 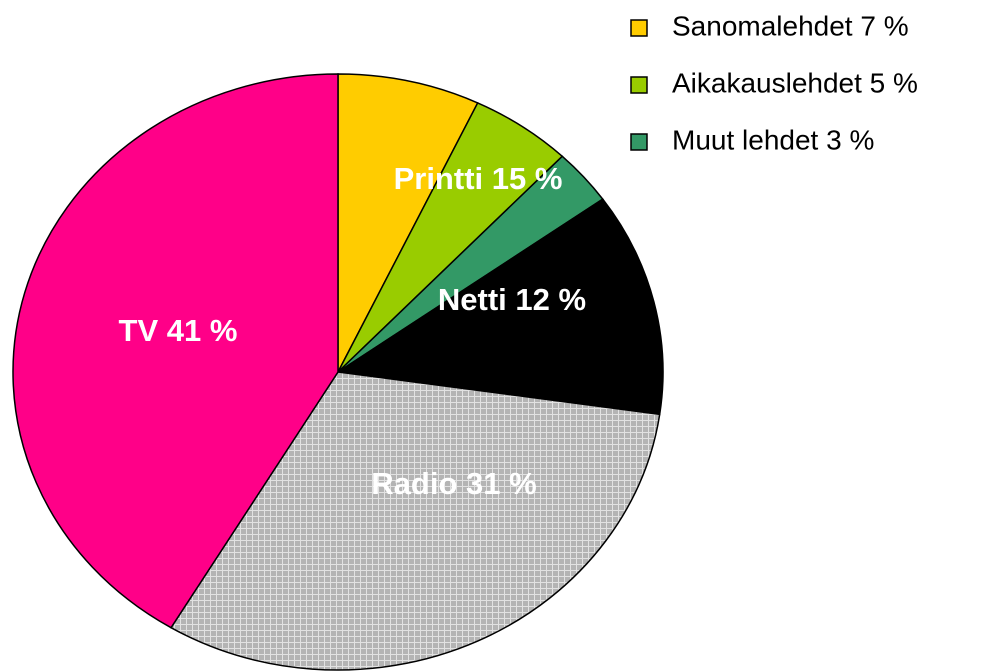 What do you see at coordinates (790, 25) in the screenshot?
I see `legend-label: Sanomalehdet 7 %` at bounding box center [790, 25].